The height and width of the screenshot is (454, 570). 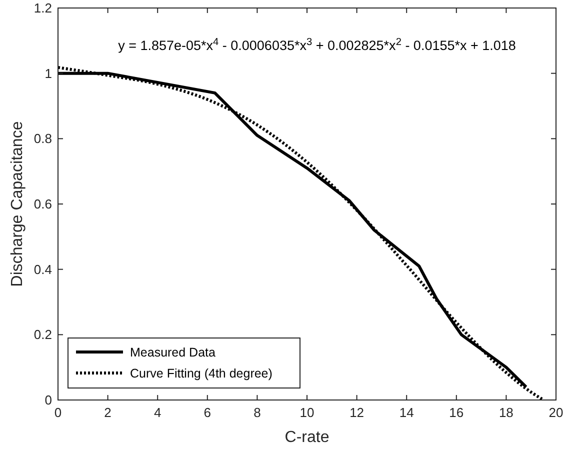 What do you see at coordinates (158, 412) in the screenshot?
I see `x-tick-label: 4` at bounding box center [158, 412].